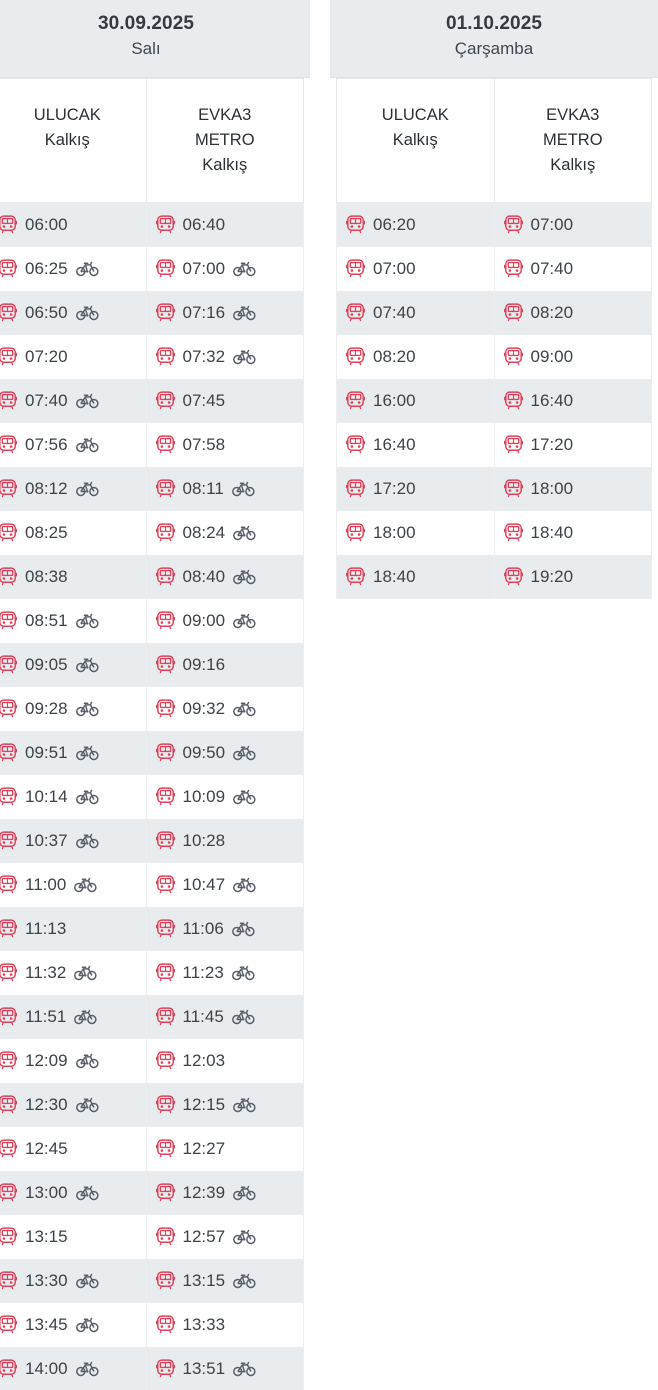 This screenshot has height=1390, width=658. Describe the element at coordinates (73, 224) in the screenshot. I see `departure-cell: 06:00` at that location.